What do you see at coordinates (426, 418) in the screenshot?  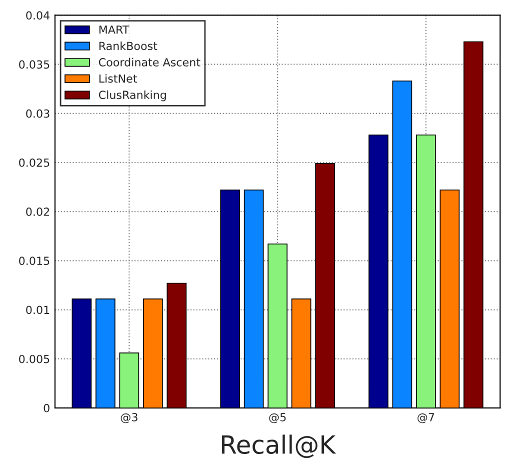 I see `x-tick-label: @7` at bounding box center [426, 418].